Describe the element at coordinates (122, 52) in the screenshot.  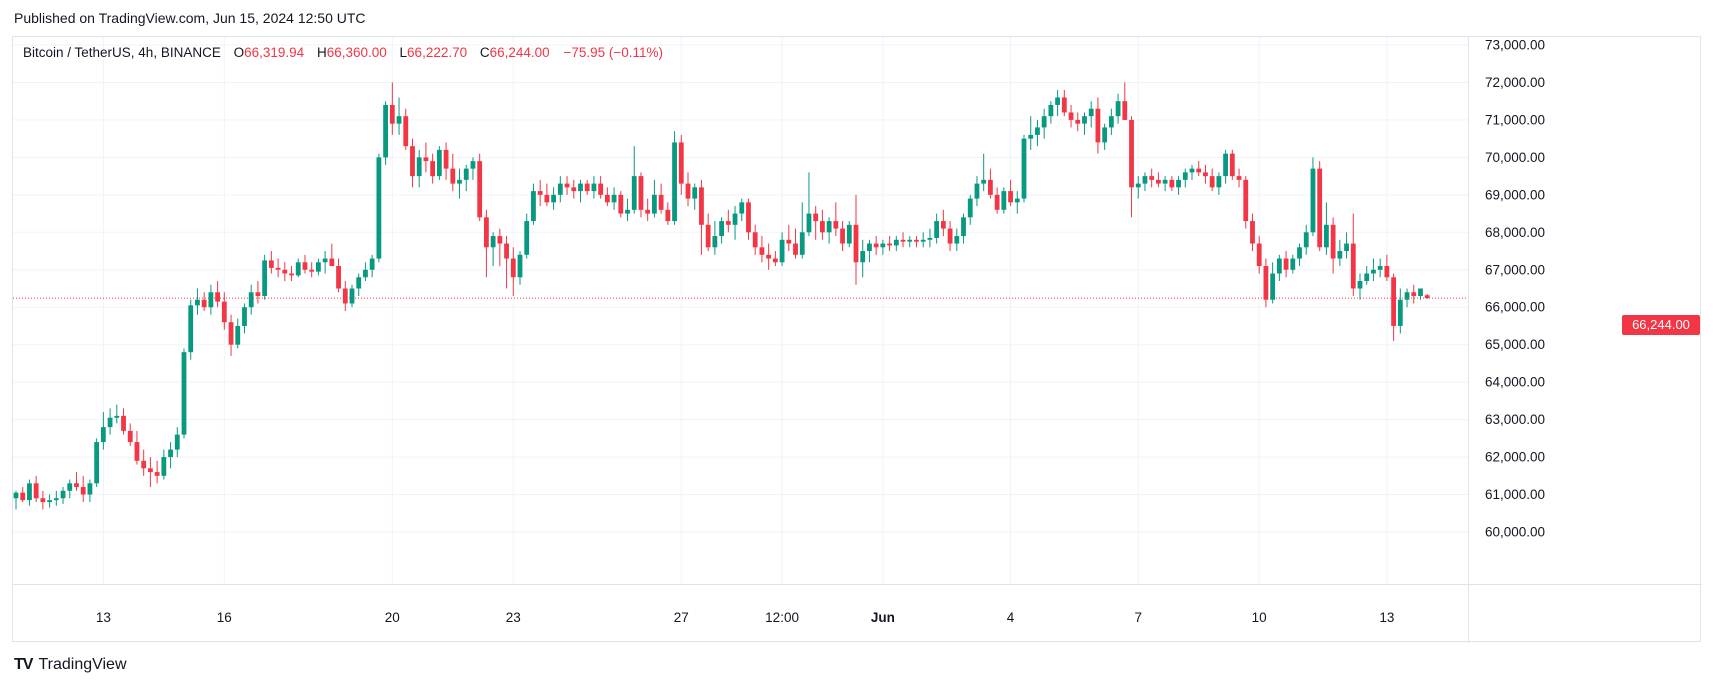
I see `symbol-name: Bitcoin / TetherUS, 4h, BINANCE` at that location.